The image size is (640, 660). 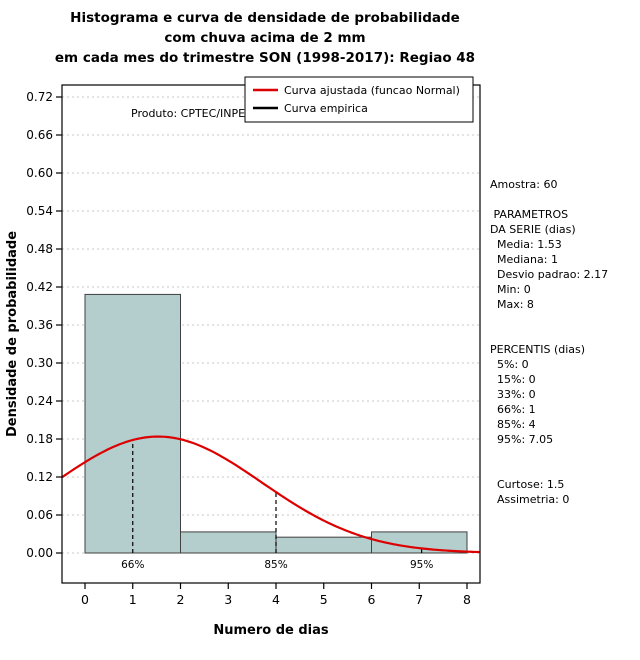 What do you see at coordinates (270, 494) in the screenshot?
I see `normal-density-curve` at bounding box center [270, 494].